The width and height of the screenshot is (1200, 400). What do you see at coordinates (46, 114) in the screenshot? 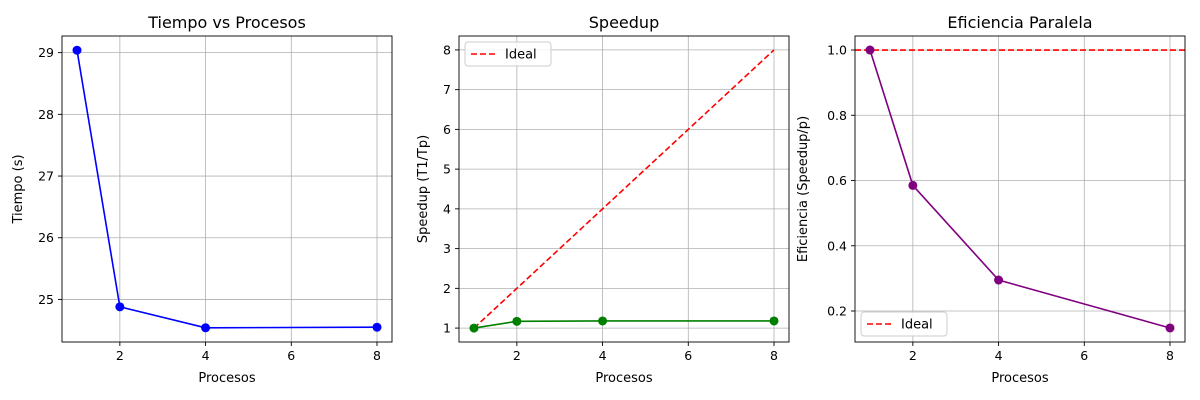
I see `y-tick-label: 28` at bounding box center [46, 114].